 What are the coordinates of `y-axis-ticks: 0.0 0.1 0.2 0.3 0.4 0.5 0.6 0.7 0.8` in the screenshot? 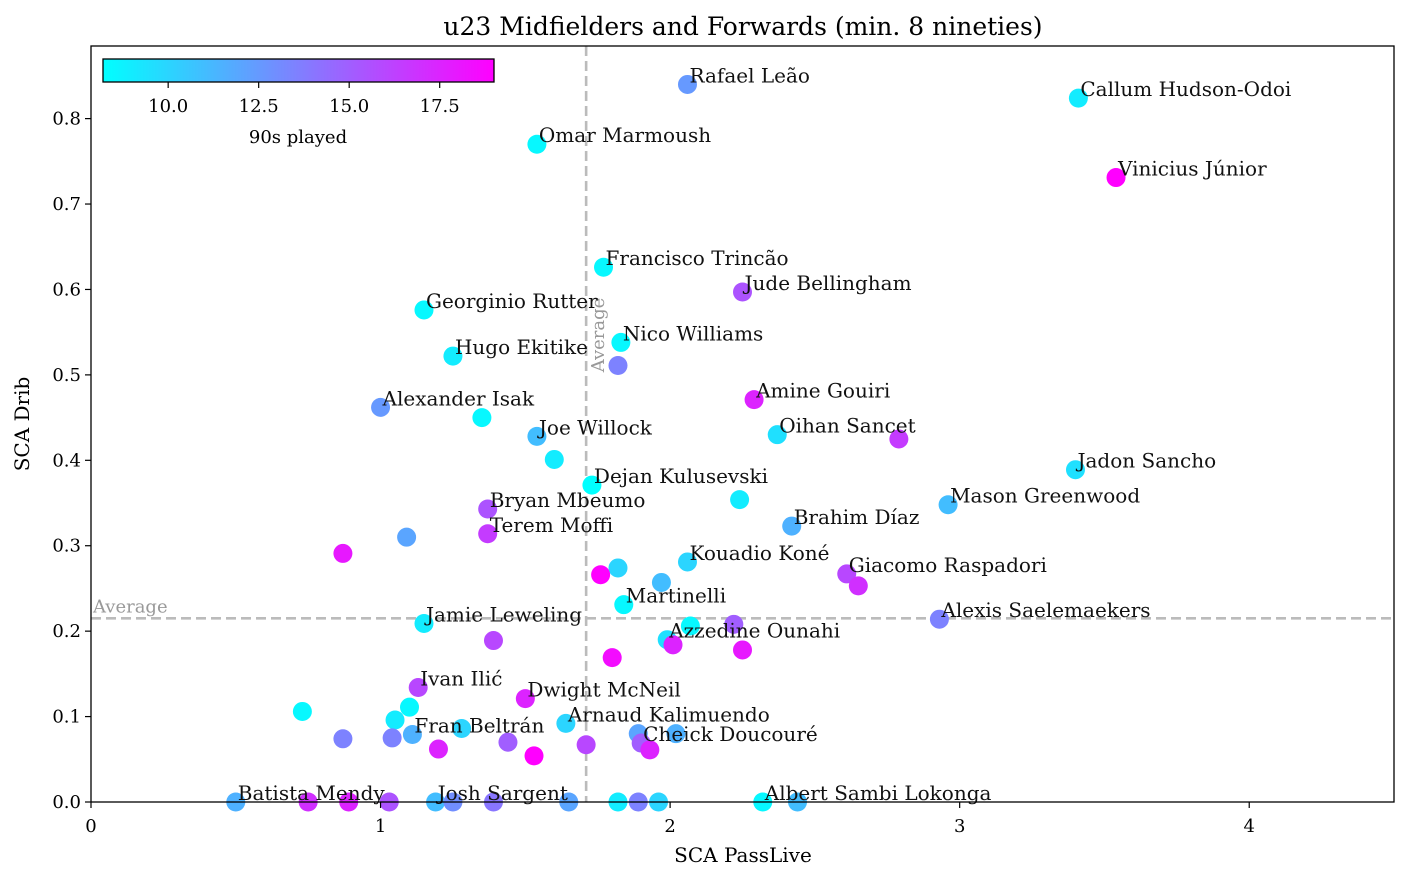 It's located at (71, 461).